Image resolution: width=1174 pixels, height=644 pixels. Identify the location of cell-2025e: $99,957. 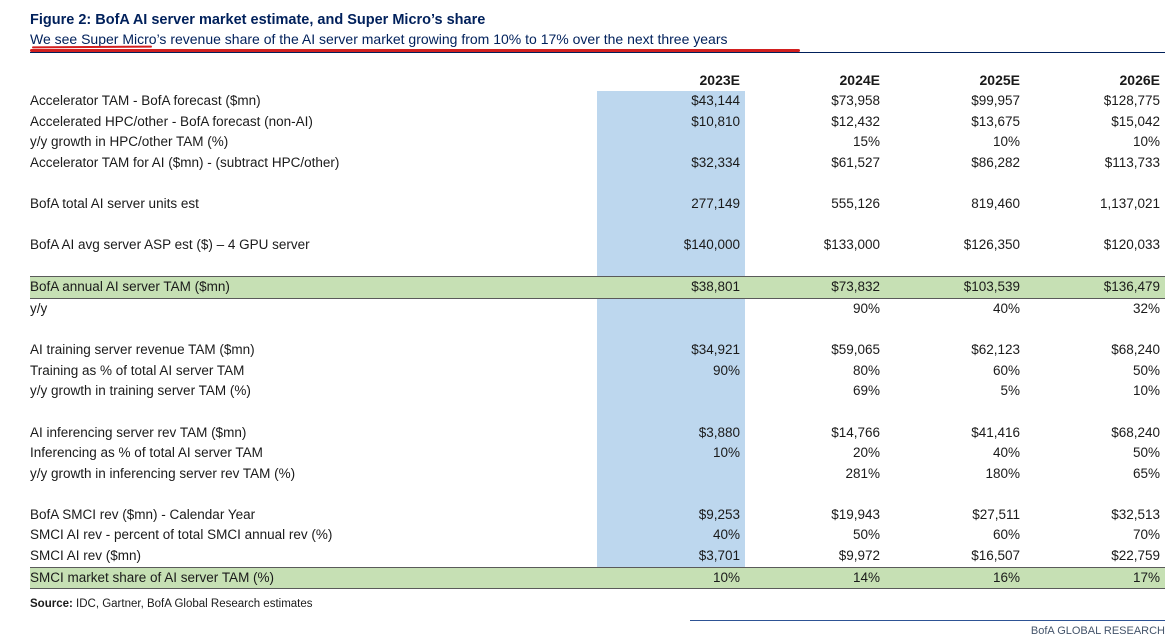
(995, 100).